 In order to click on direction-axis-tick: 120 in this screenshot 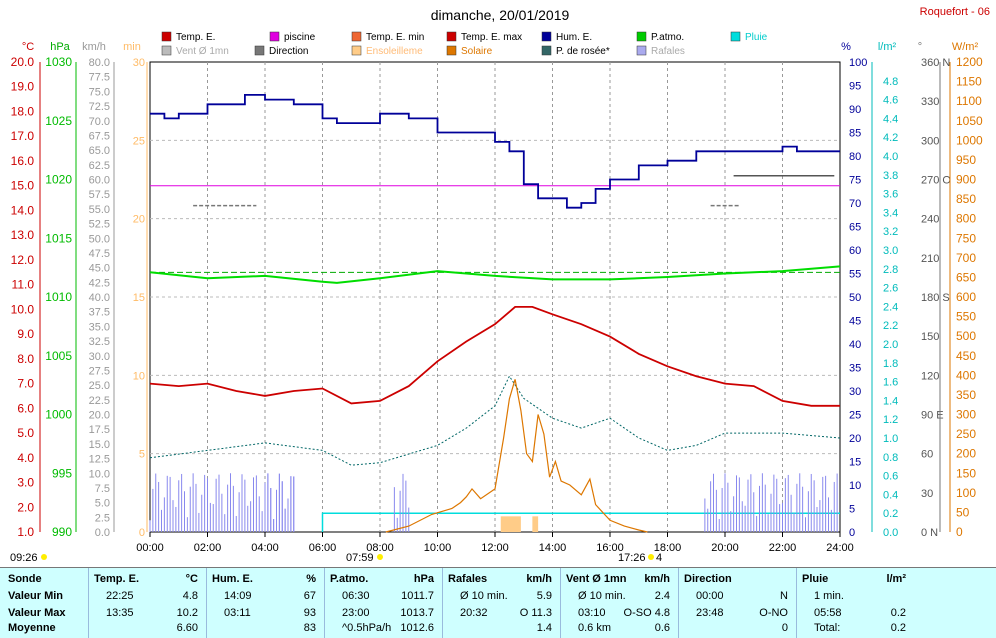, I will do `click(930, 376)`.